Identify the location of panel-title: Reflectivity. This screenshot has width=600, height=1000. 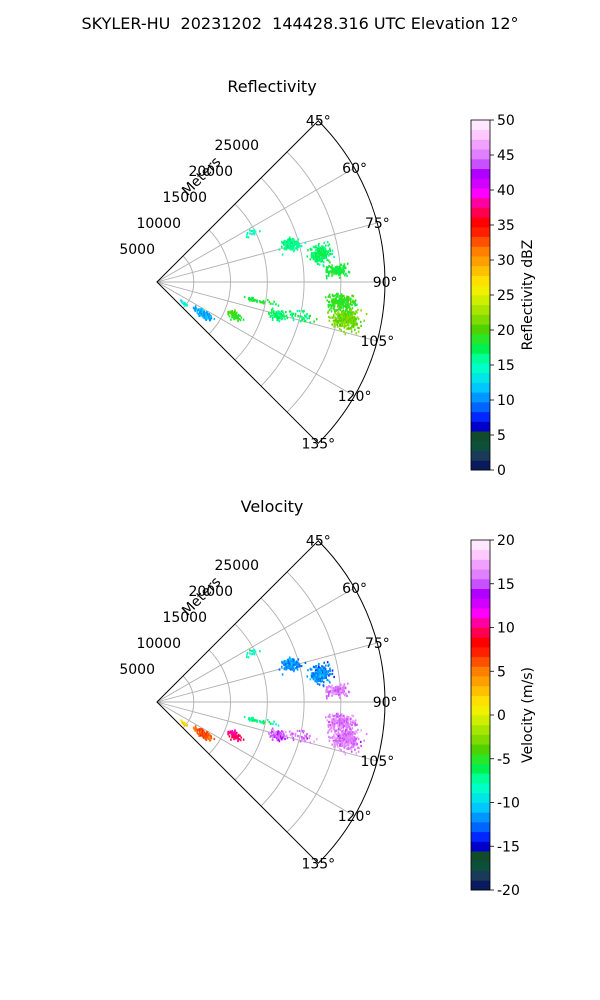
(271, 86).